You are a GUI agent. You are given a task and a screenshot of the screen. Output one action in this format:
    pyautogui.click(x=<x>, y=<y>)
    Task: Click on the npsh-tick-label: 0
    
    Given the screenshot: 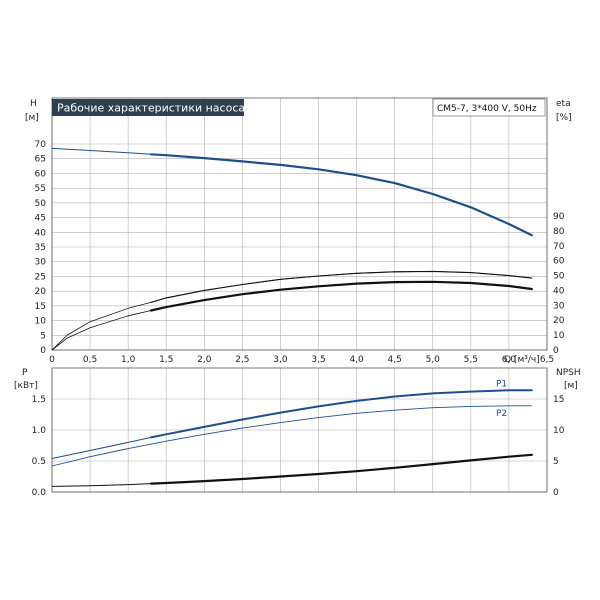 What is the action you would take?
    pyautogui.click(x=556, y=493)
    